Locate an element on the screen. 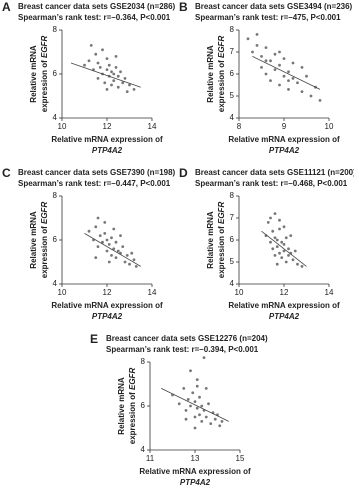 This screenshot has height=500, width=354. x-label: Relative mRNA expression of is located at coordinates (107, 139).